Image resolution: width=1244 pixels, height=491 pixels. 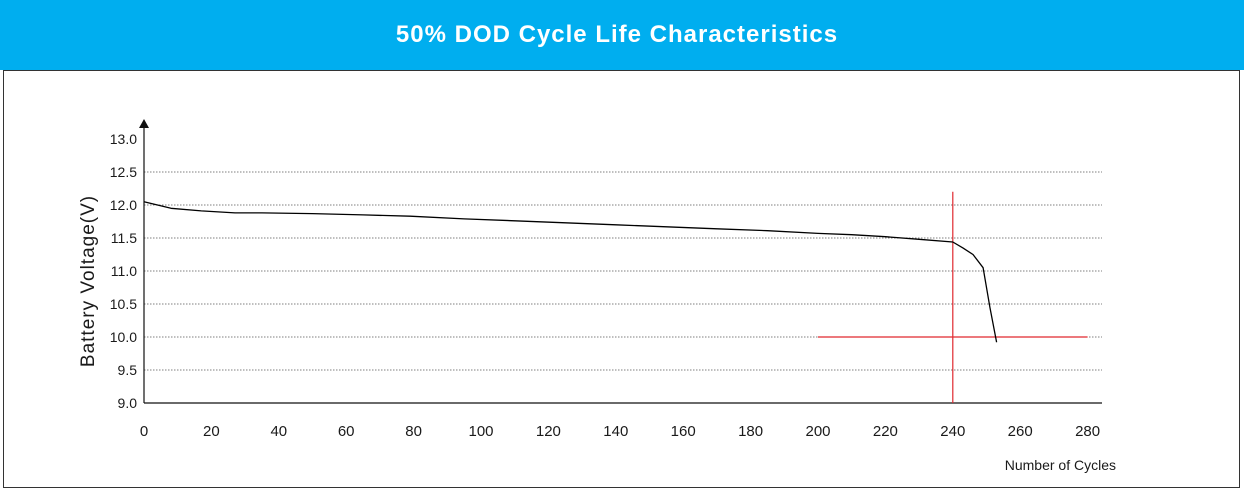 I want to click on y-tick-label-2: 10.0, so click(x=123, y=337).